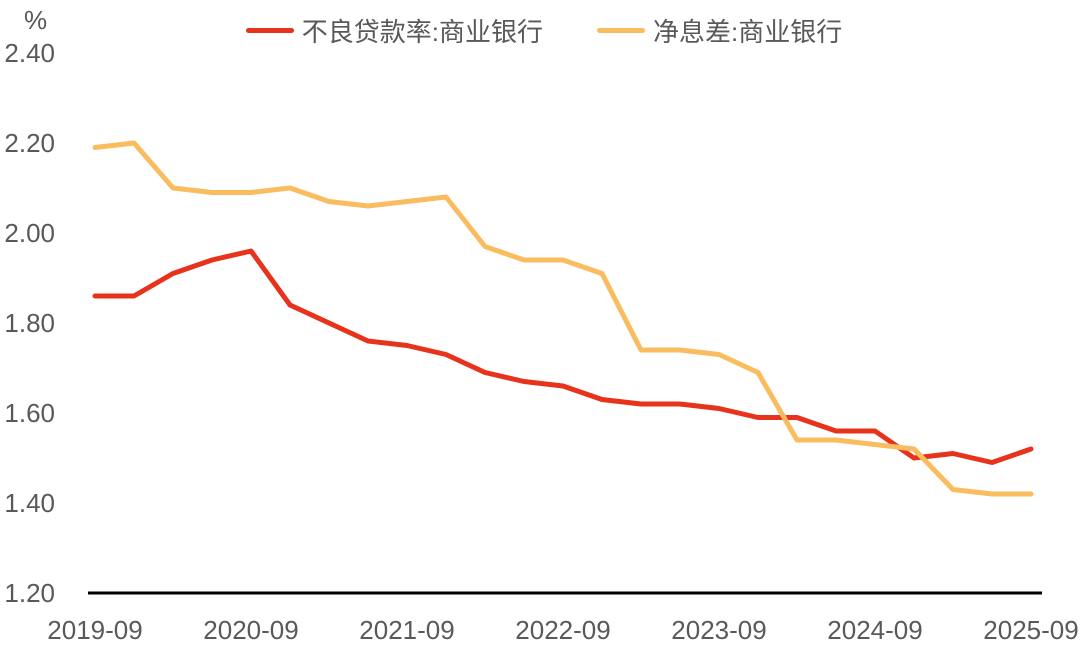 The width and height of the screenshot is (1088, 654). I want to click on y-tick-label: 2.00, so click(29, 233).